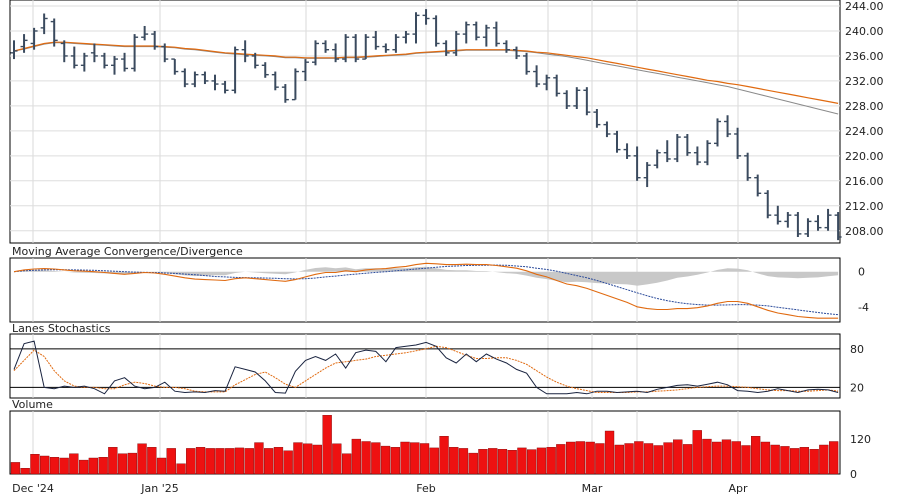 This screenshot has height=500, width=900. I want to click on moving-average-long-line, so click(426, 72).